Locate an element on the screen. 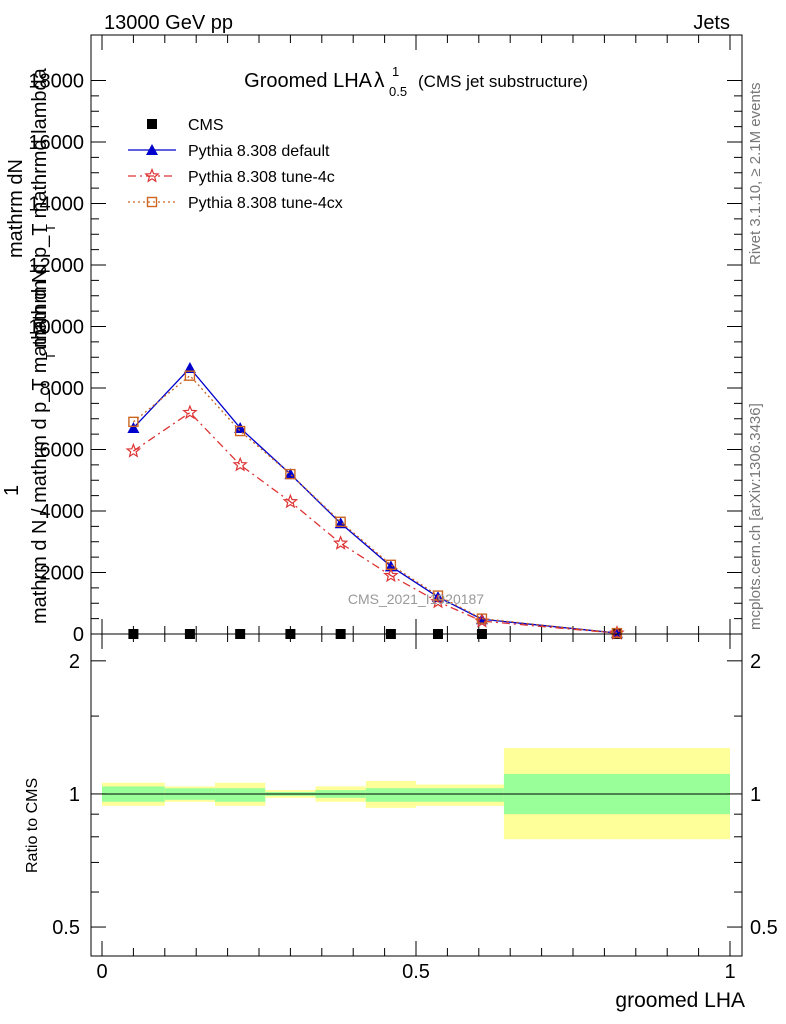 This screenshot has height=1024, width=786. ratio-y-tick-label: 0.5 is located at coordinates (66, 928).